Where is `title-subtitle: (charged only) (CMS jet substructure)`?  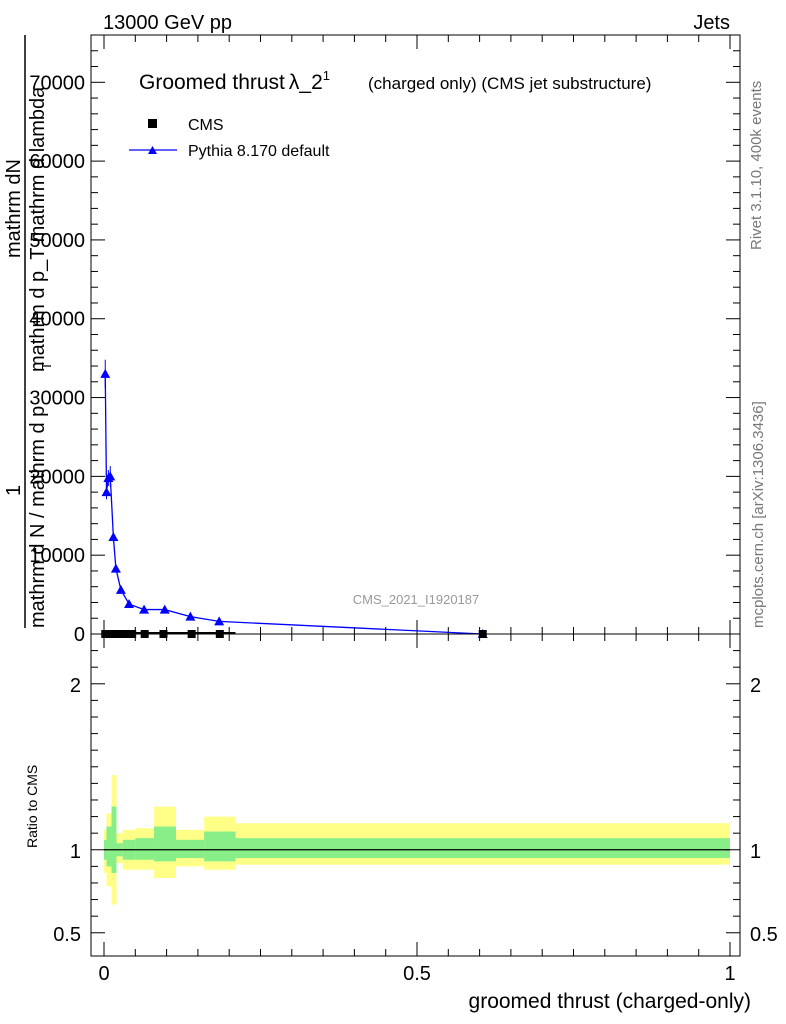 title-subtitle: (charged only) (CMS jet substructure) is located at coordinates (509, 83).